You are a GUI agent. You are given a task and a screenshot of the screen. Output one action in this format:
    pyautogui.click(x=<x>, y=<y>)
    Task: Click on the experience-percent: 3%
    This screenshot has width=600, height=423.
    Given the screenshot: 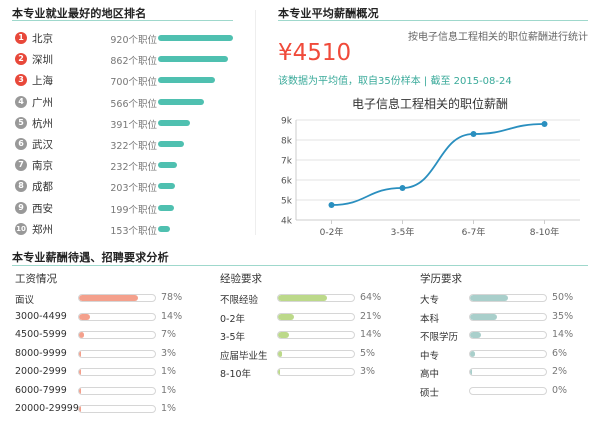 What is the action you would take?
    pyautogui.click(x=368, y=371)
    